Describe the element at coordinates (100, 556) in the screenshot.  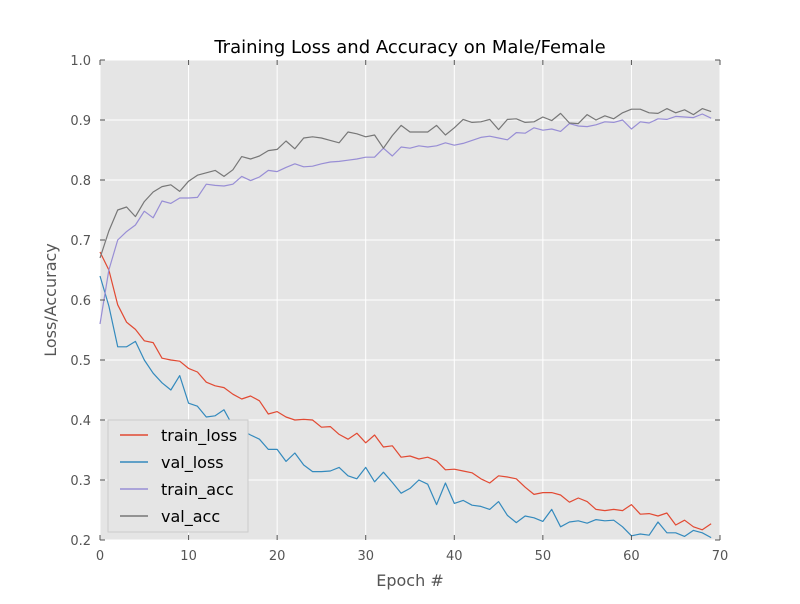
I see `x-tick-label: 0` at that location.